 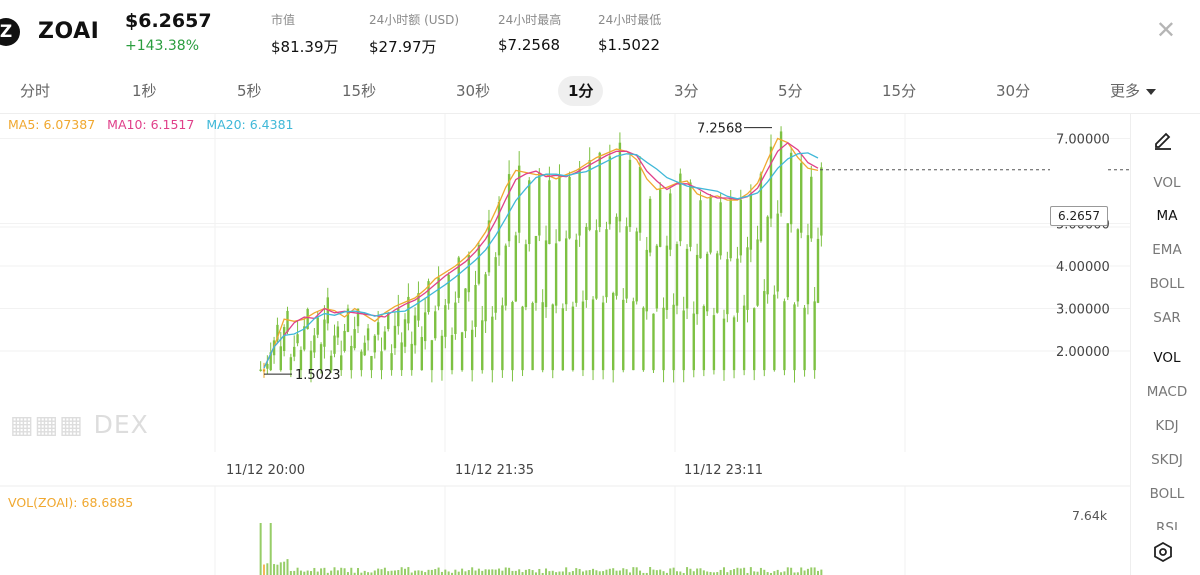 What do you see at coordinates (359, 91) in the screenshot?
I see `tab-15s: 15秒` at bounding box center [359, 91].